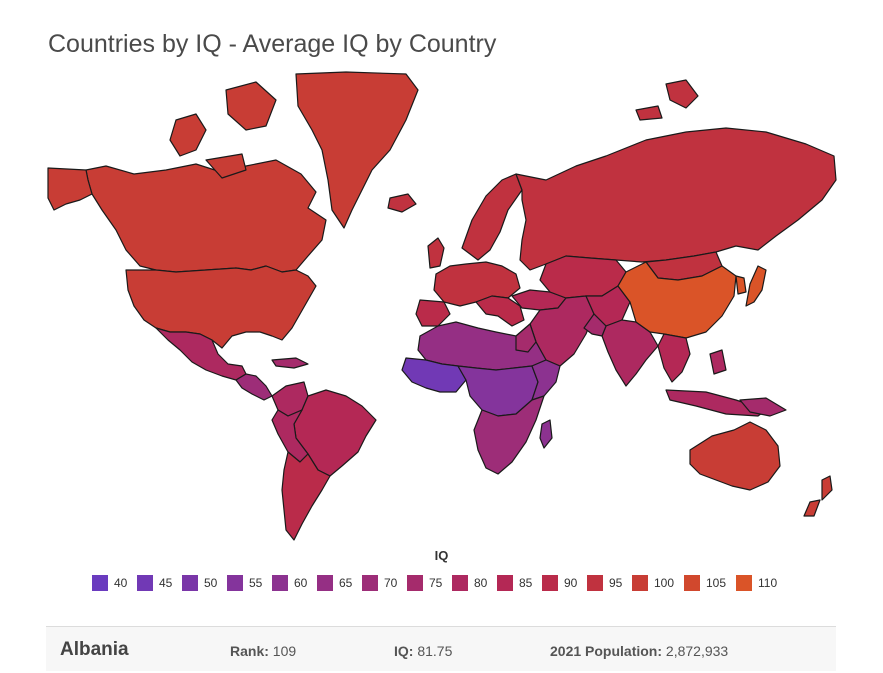 The width and height of the screenshot is (883, 673). I want to click on legend-label: 85, so click(526, 583).